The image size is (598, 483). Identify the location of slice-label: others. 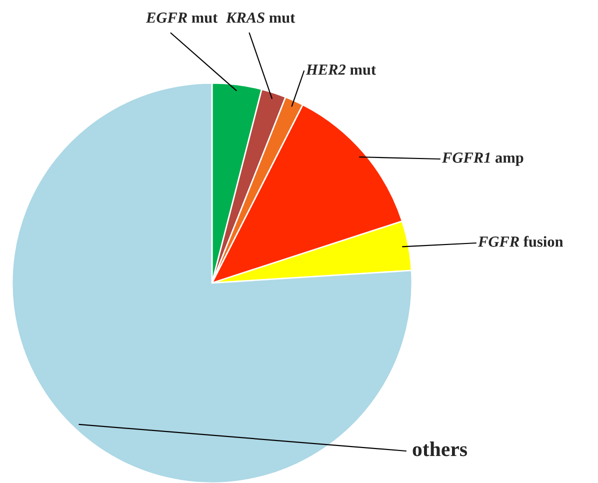
(440, 449).